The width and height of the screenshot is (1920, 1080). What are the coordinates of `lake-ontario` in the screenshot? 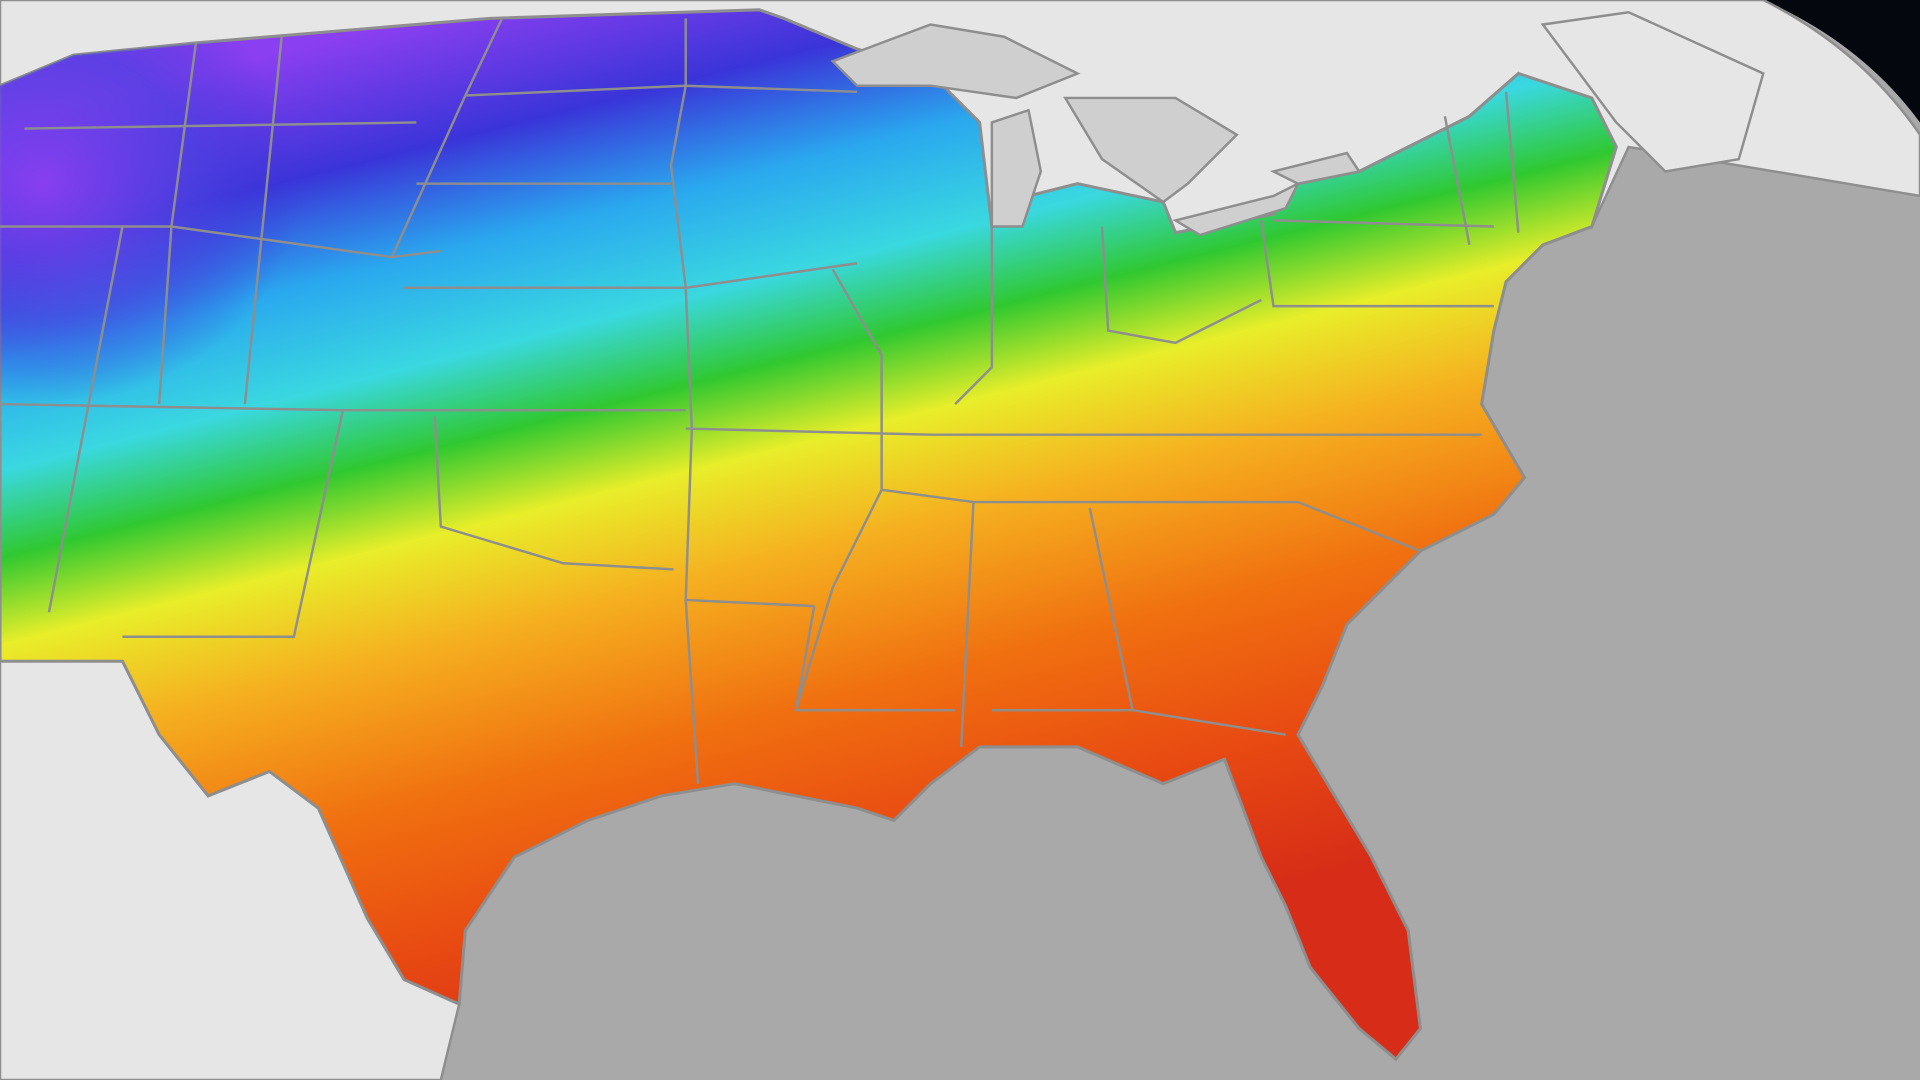 It's located at (1315, 168).